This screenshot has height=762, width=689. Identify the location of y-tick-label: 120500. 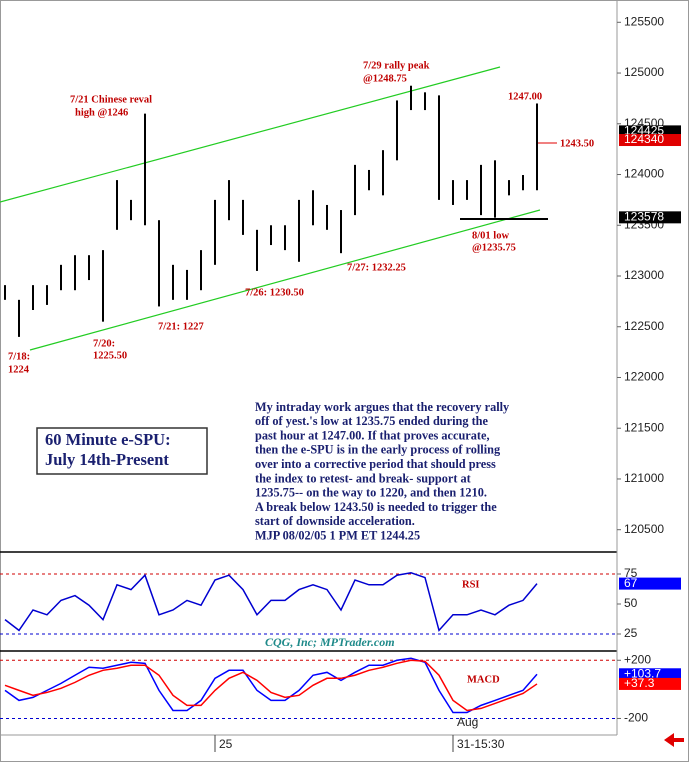
(644, 529).